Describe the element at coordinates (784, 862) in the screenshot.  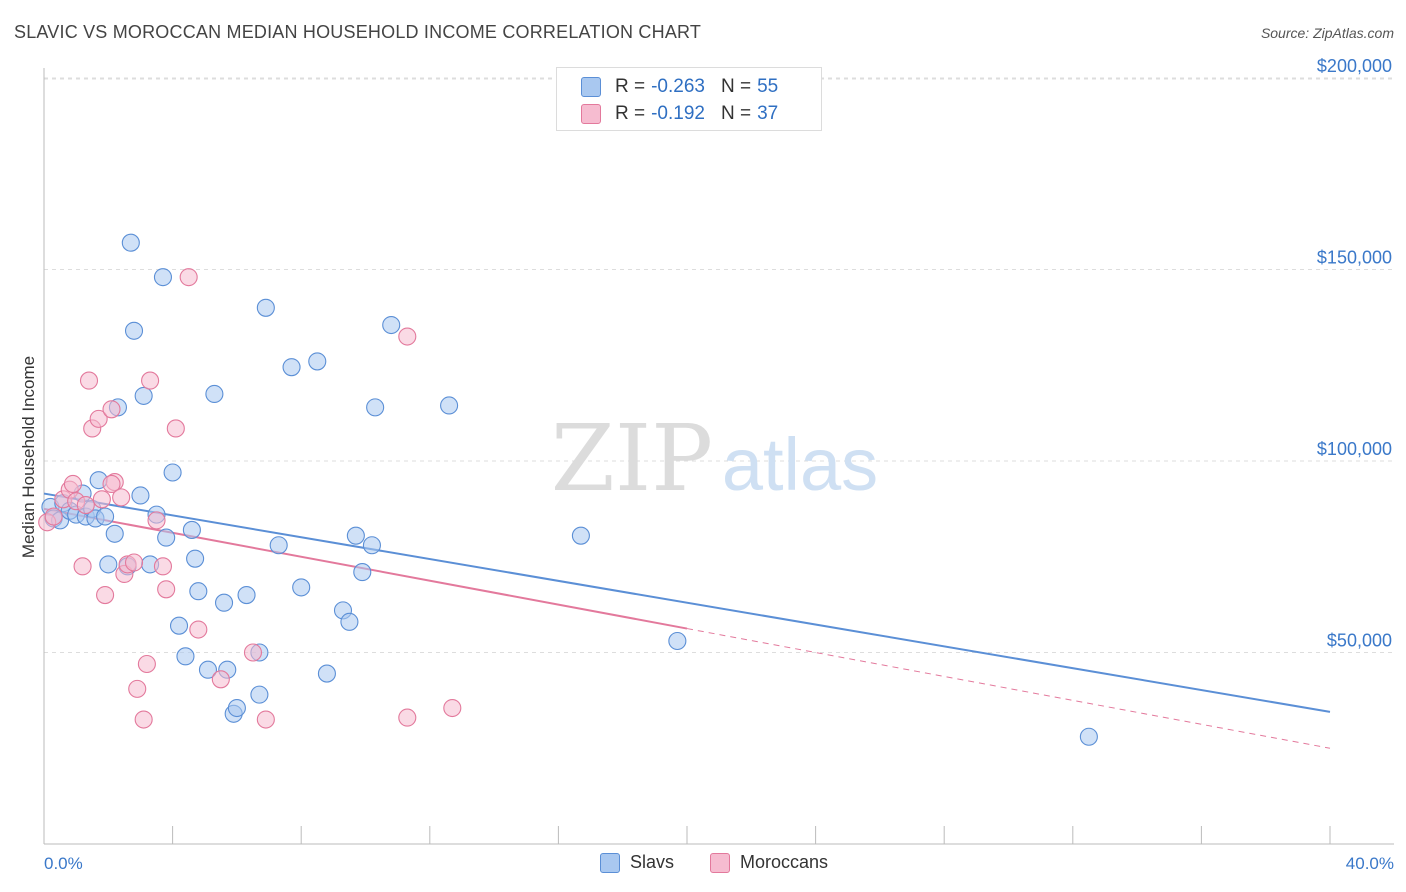
I see `series-label-moroccans: Moroccans` at that location.